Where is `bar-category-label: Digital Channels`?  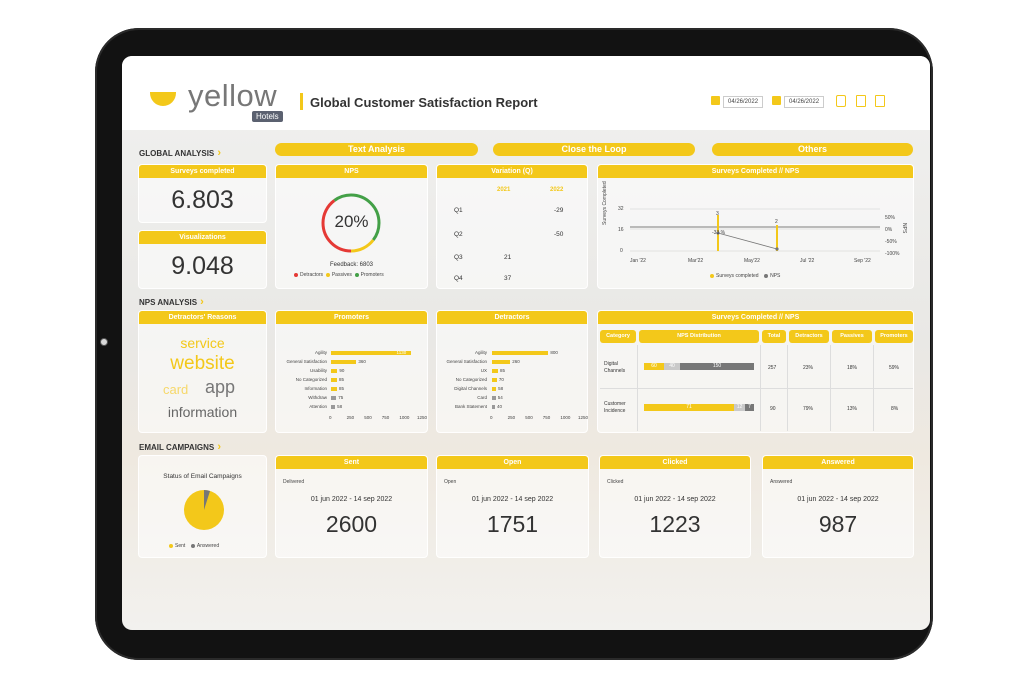 bar-category-label: Digital Channels is located at coordinates (470, 388).